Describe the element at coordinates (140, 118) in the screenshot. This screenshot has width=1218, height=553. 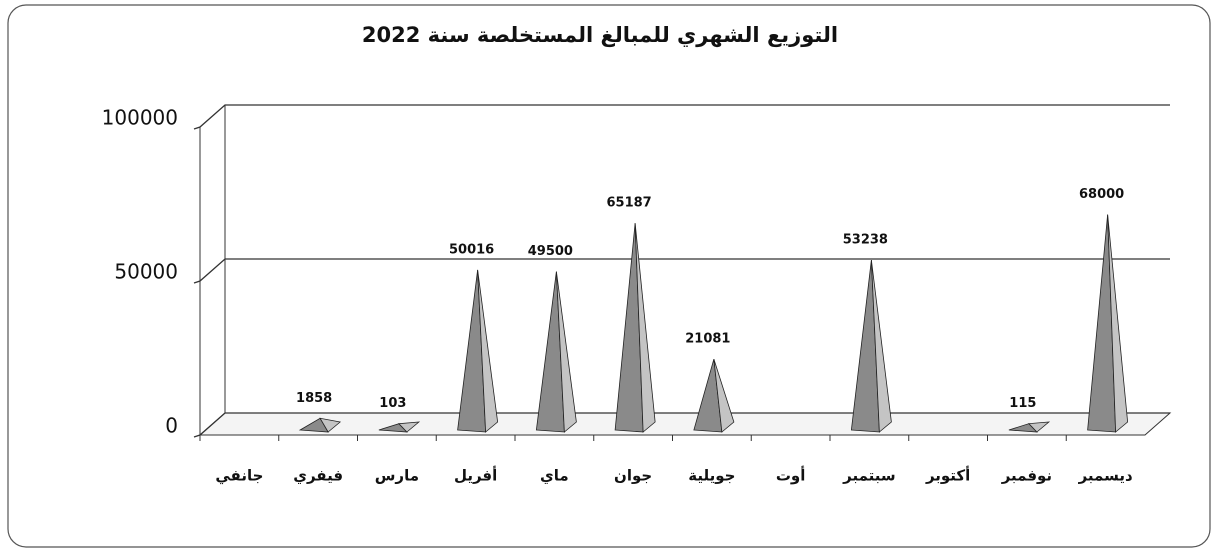
I see `y-tick-label: 100000` at that location.